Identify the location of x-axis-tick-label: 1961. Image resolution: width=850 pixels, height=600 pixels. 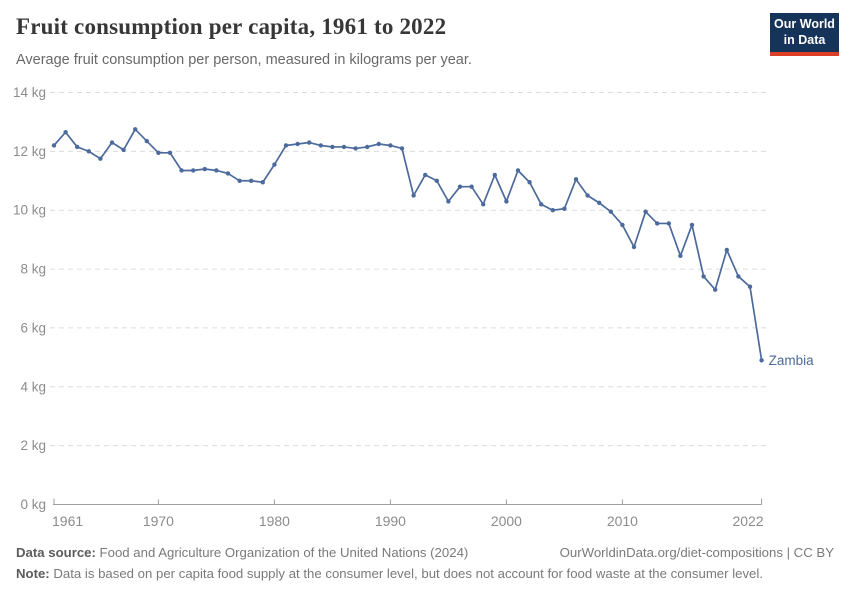
(67, 521).